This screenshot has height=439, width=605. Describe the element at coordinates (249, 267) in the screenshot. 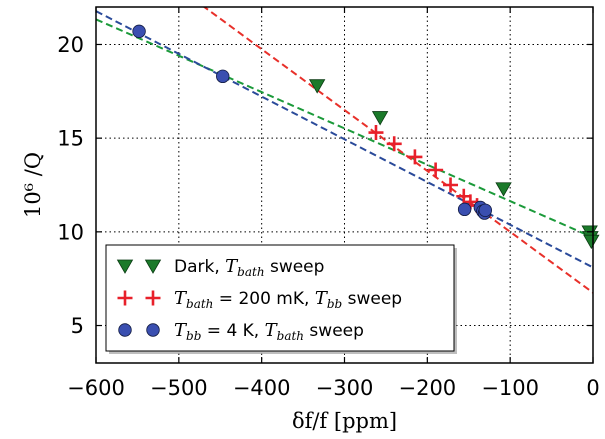

I see `legend-label: Dark, Tbath sweep` at that location.